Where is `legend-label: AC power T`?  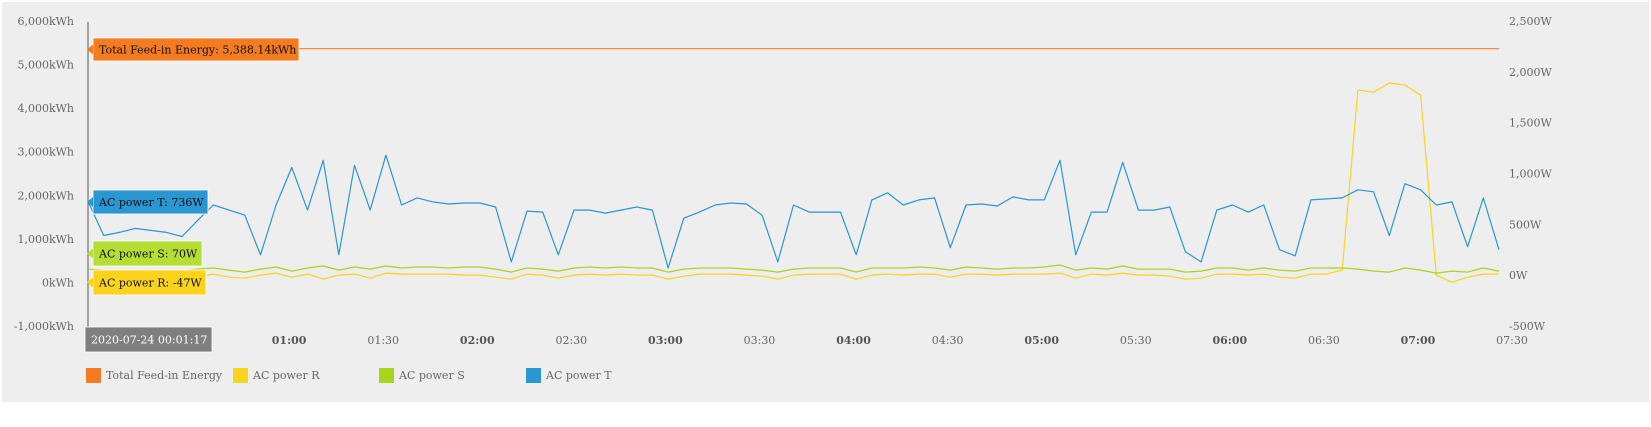 legend-label: AC power T is located at coordinates (578, 375).